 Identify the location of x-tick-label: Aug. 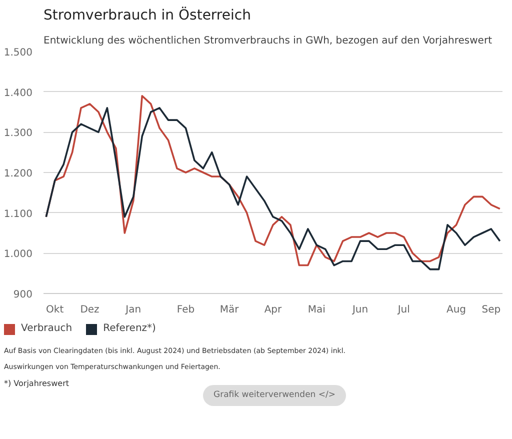
(456, 310).